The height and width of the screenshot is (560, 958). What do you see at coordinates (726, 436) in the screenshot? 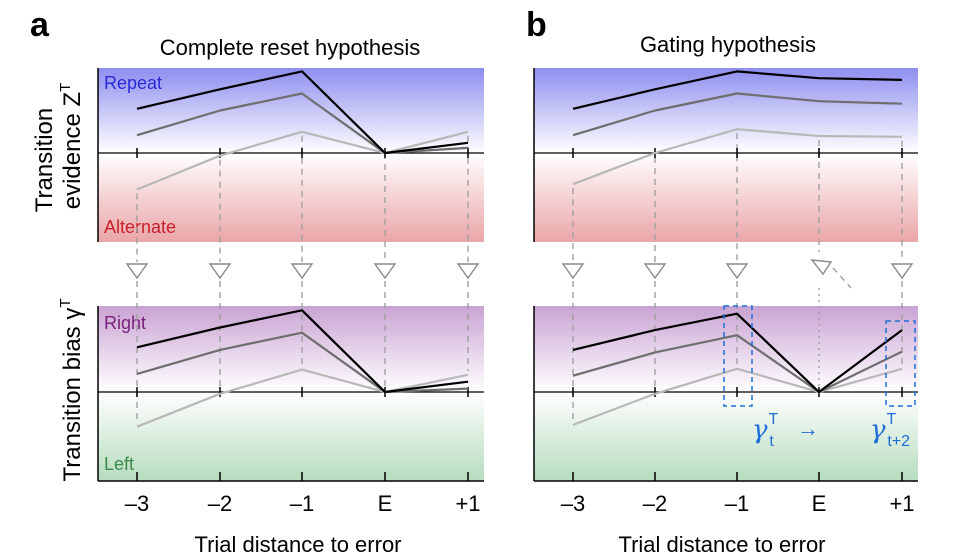
I see `band-b-left` at bounding box center [726, 436].